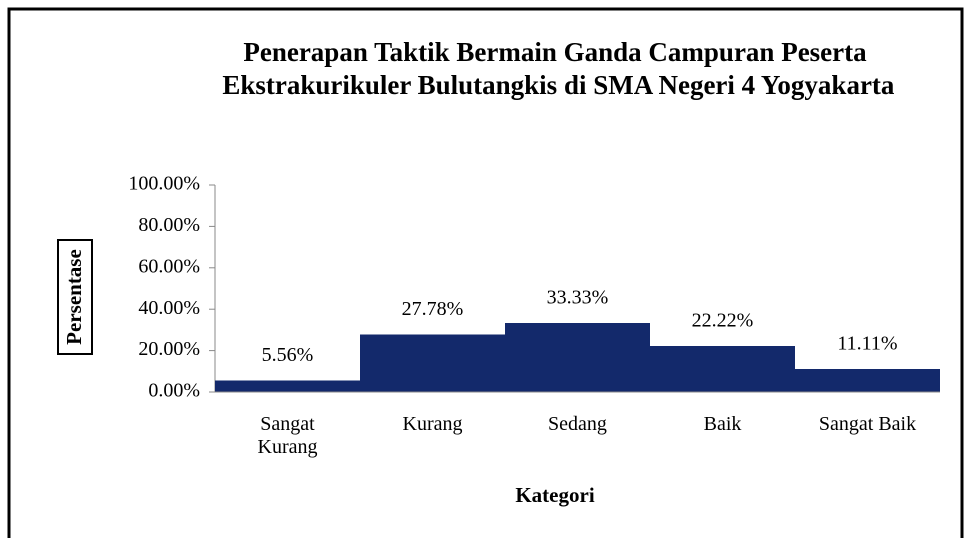 Image resolution: width=971 pixels, height=538 pixels. I want to click on y-tick-label: 80.00%, so click(169, 225).